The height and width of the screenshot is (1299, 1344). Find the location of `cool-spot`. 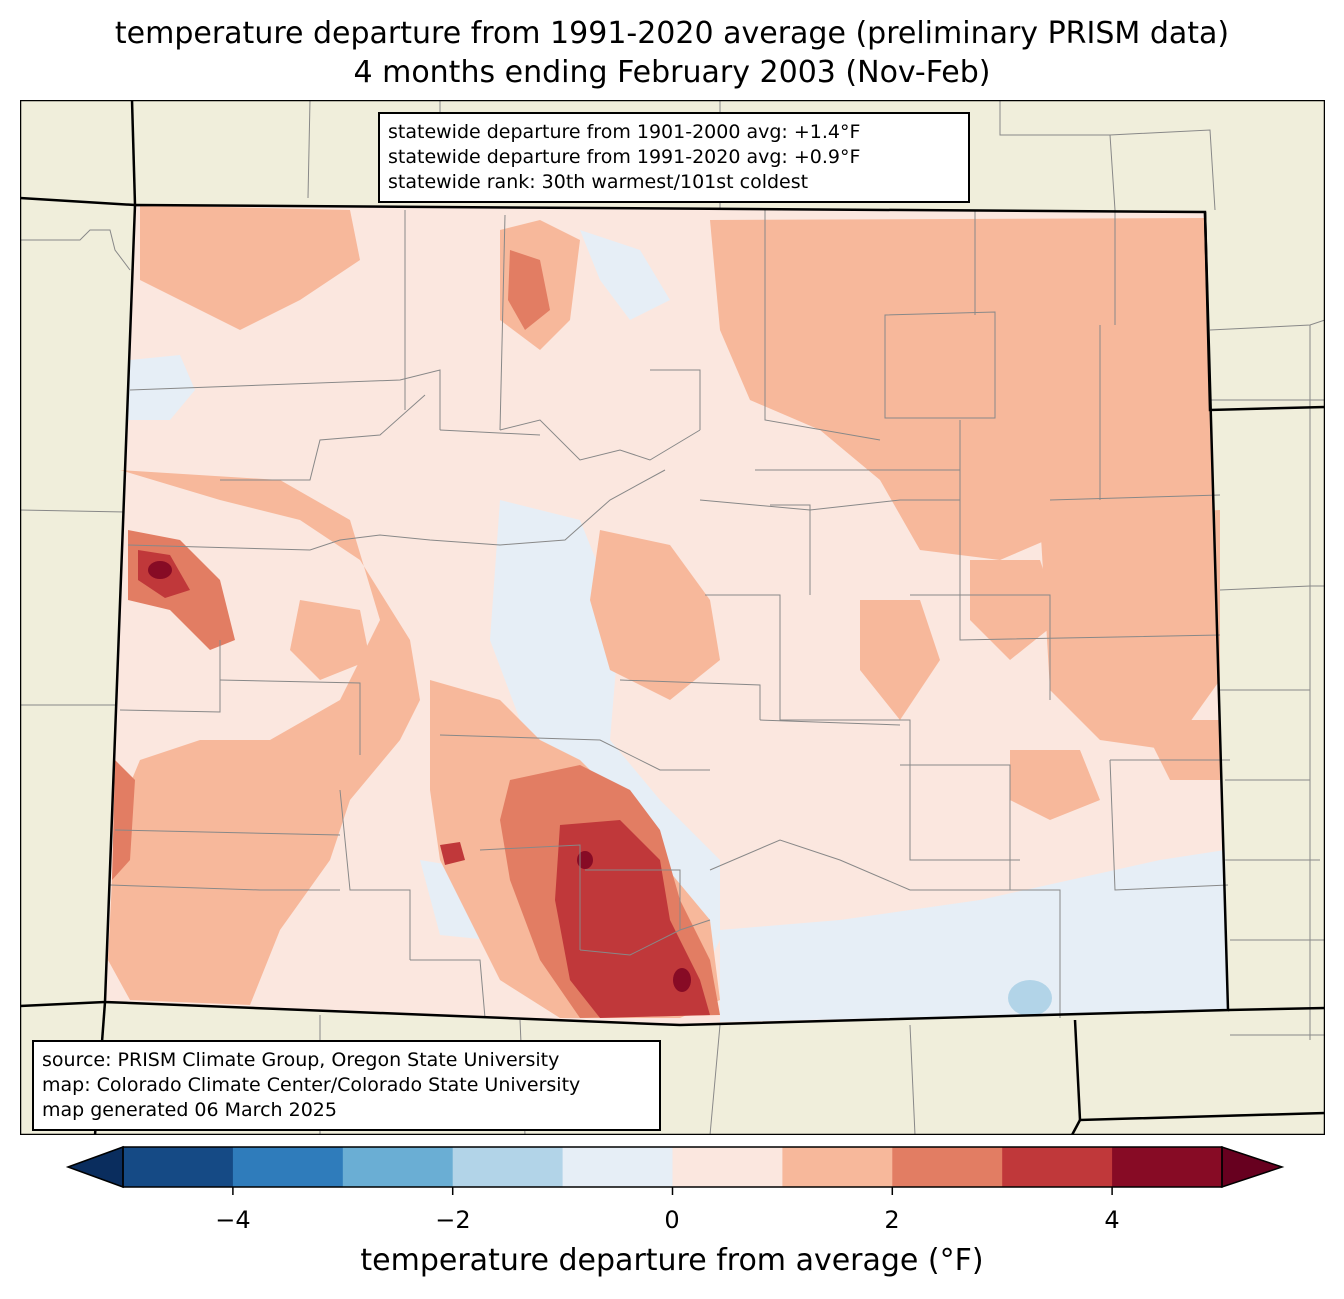

cool-spot is located at coordinates (1030, 998).